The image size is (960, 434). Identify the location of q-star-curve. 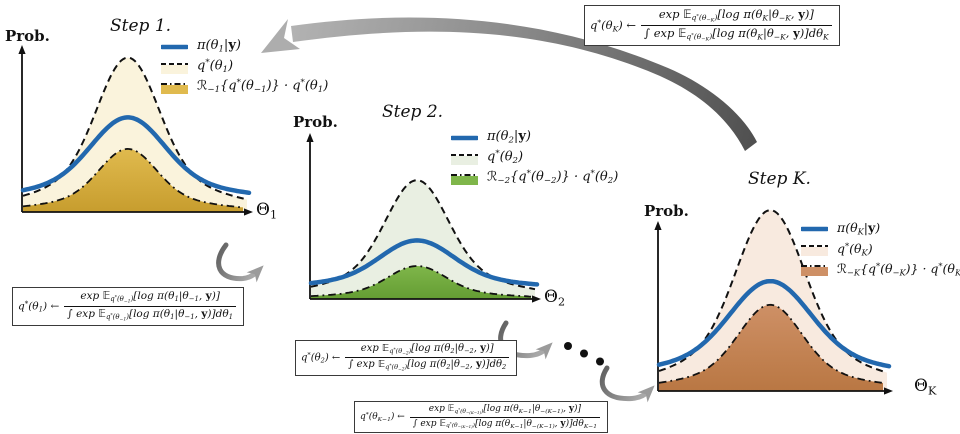
(135, 128).